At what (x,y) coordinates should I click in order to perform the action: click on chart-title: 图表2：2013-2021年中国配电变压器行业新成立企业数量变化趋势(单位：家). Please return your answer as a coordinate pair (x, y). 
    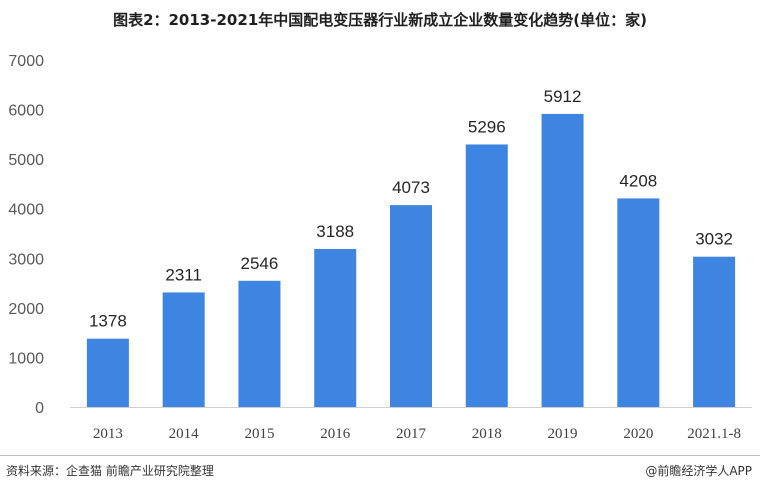
    Looking at the image, I should click on (380, 20).